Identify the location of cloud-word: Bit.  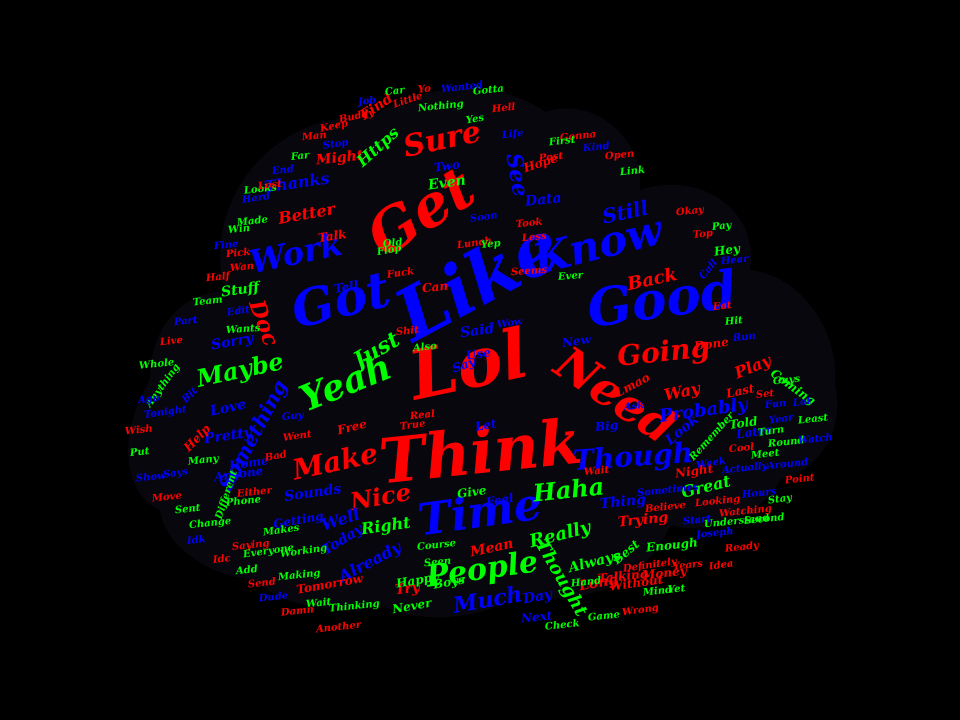
(189, 395).